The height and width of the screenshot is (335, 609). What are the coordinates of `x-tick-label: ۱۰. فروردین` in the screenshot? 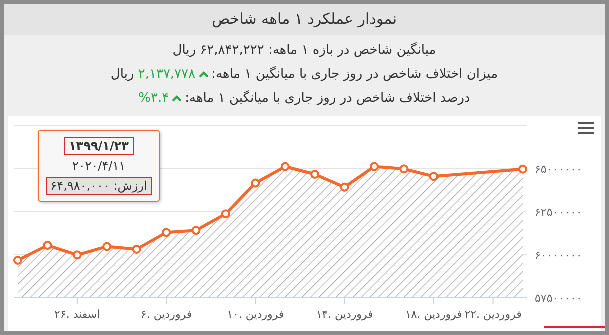 It's located at (255, 314).